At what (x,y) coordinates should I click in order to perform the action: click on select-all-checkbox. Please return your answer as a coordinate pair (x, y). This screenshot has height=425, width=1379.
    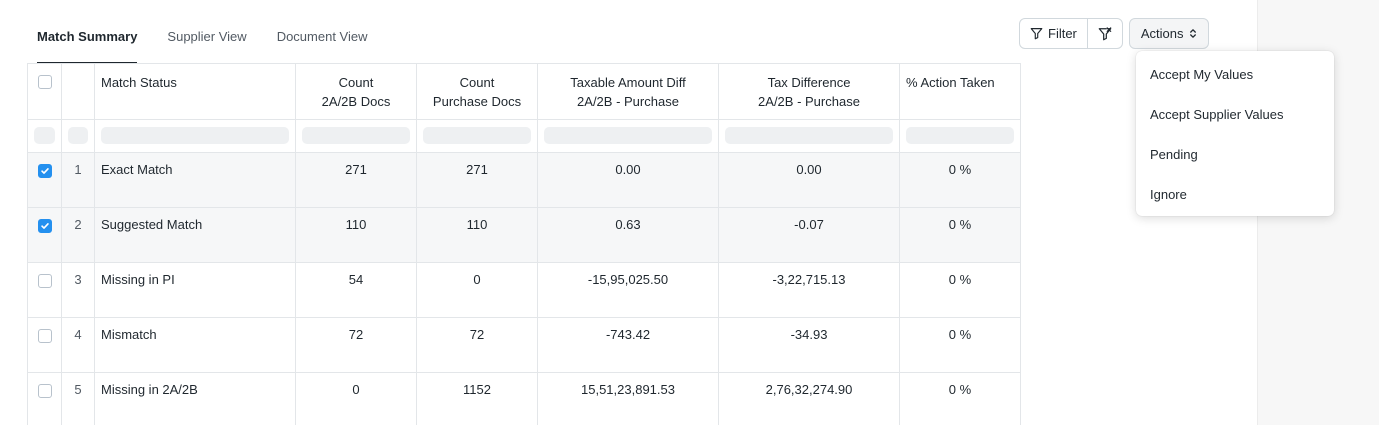
    Looking at the image, I should click on (44, 82).